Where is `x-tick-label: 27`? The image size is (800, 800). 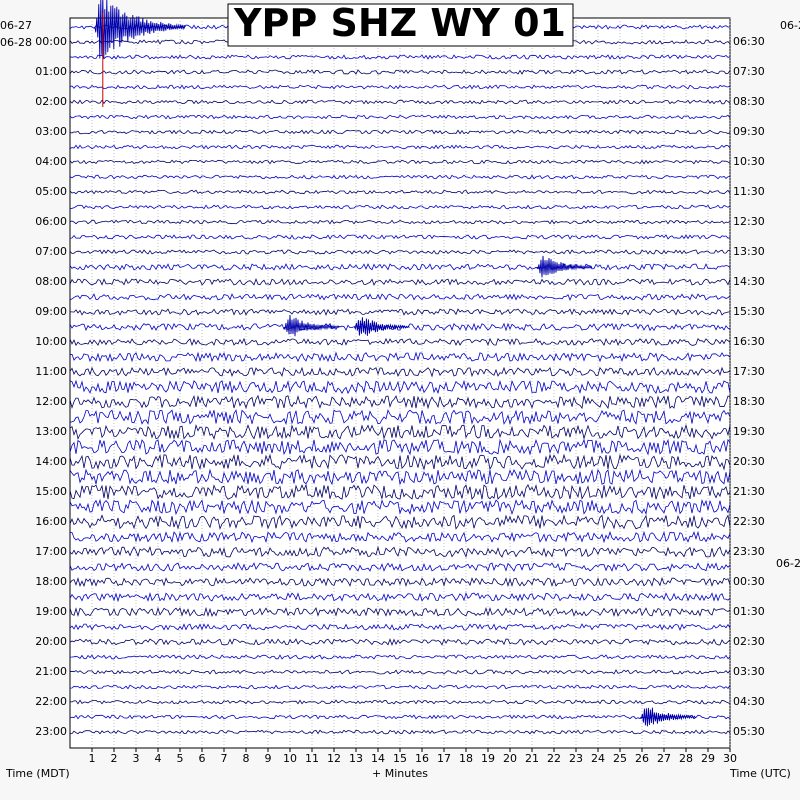
x-tick-label: 27 is located at coordinates (664, 758).